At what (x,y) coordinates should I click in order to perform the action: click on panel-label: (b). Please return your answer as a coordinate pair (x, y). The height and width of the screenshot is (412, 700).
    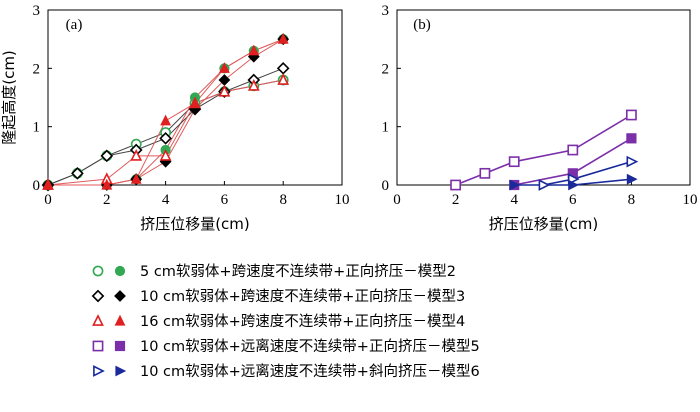
    Looking at the image, I should click on (422, 25).